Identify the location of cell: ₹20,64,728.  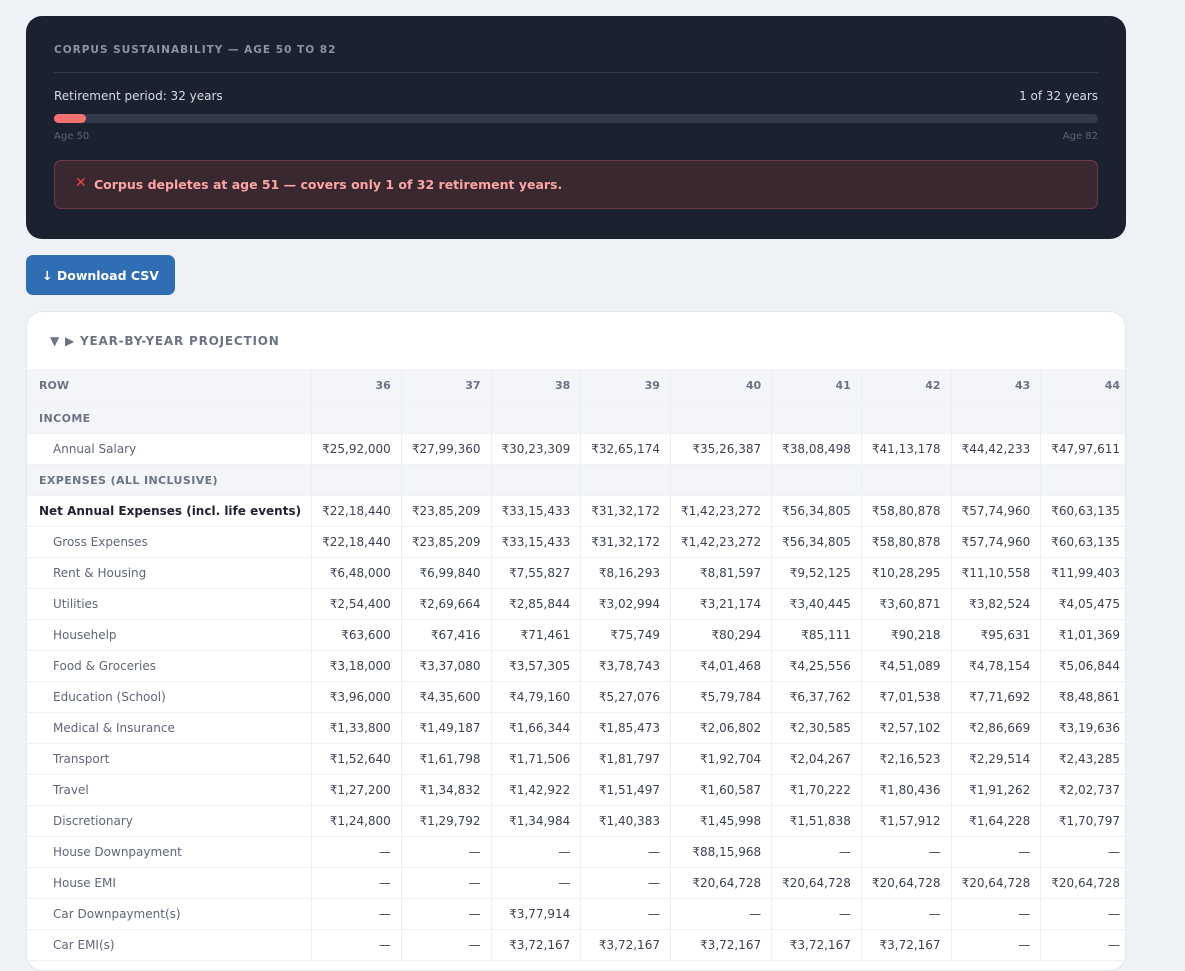
(1082, 883).